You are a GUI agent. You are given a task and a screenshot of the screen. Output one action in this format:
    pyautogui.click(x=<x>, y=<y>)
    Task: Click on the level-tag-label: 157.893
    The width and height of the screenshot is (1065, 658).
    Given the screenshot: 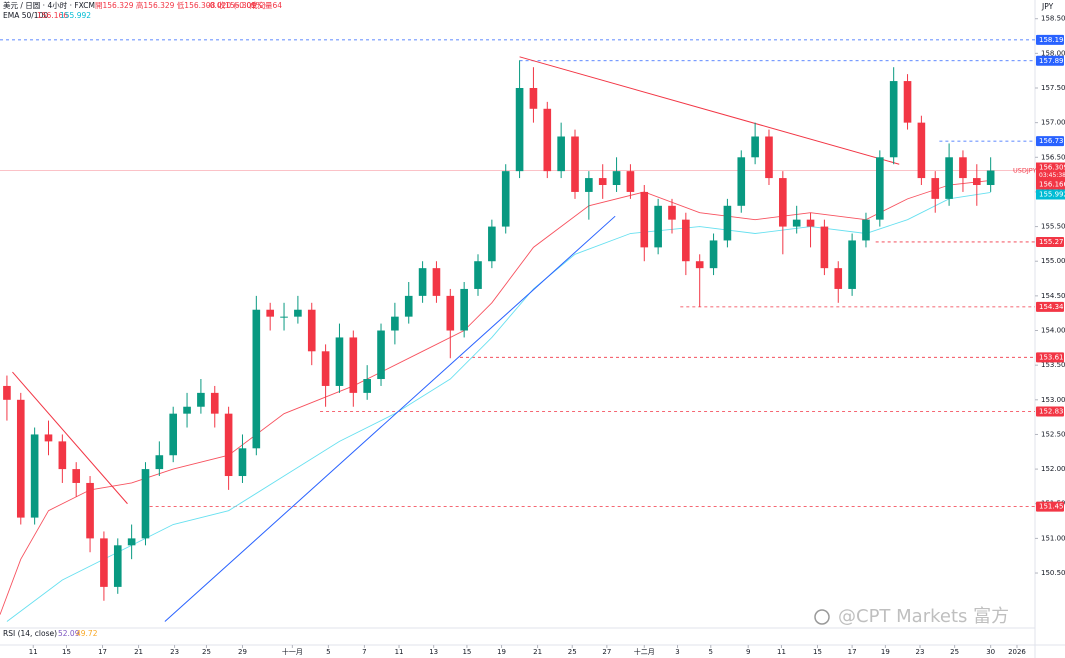 What is the action you would take?
    pyautogui.click(x=1052, y=61)
    